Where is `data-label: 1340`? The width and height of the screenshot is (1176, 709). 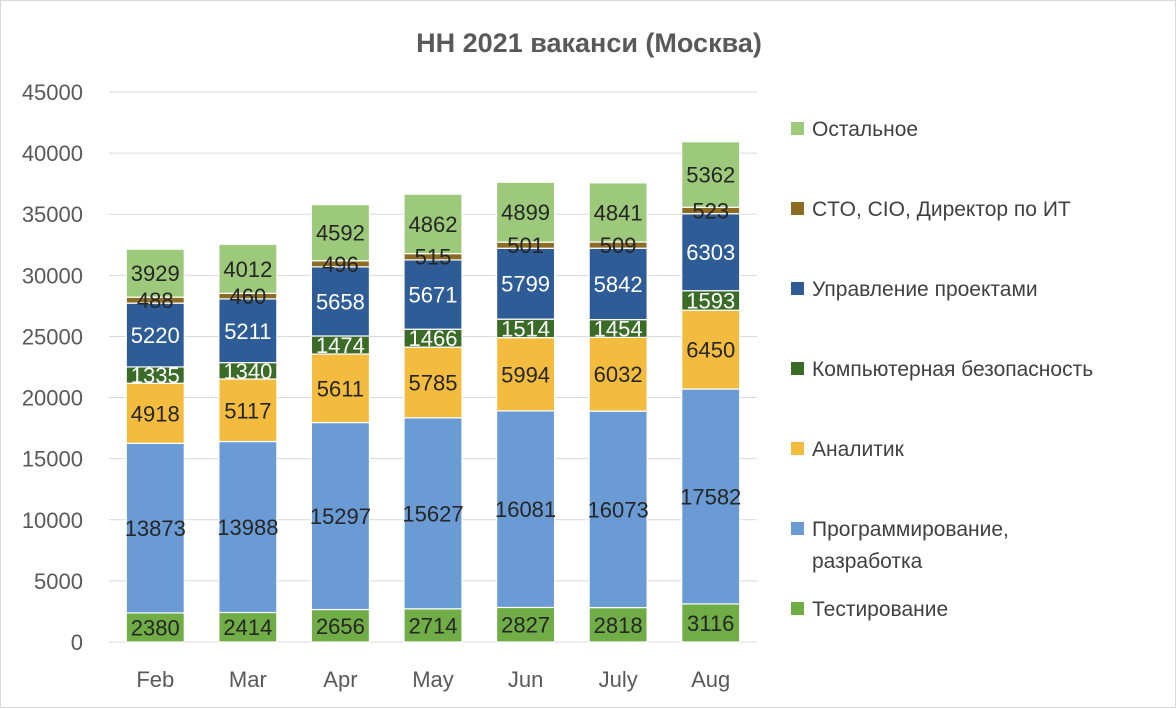 data-label: 1340 is located at coordinates (247, 371).